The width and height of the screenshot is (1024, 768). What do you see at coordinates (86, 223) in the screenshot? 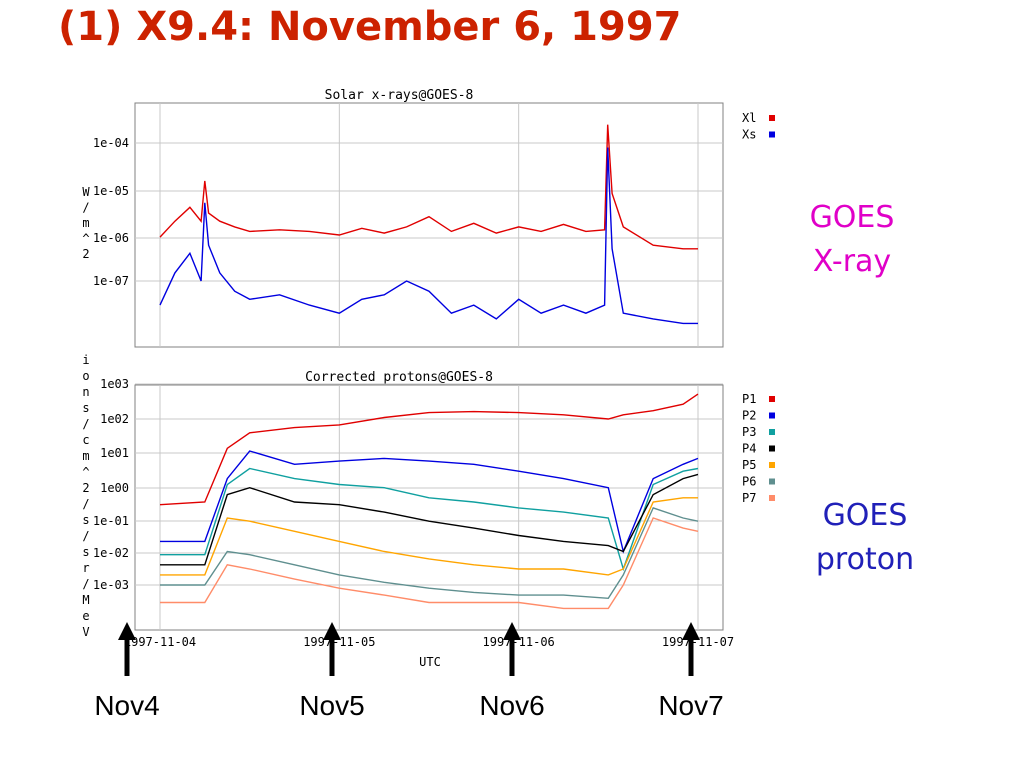
I see `y-axis-label: W / m ^ 2` at bounding box center [86, 223].